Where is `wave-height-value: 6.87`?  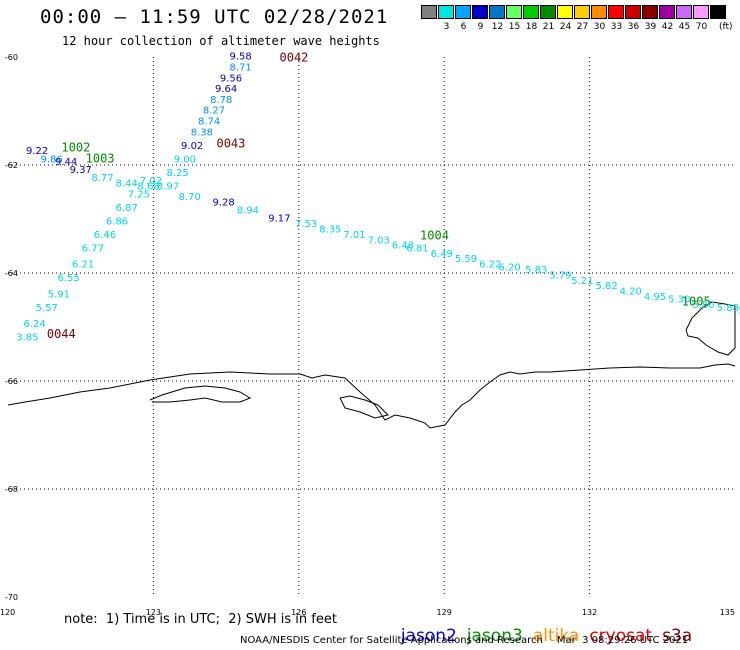 wave-height-value: 6.87 is located at coordinates (127, 208).